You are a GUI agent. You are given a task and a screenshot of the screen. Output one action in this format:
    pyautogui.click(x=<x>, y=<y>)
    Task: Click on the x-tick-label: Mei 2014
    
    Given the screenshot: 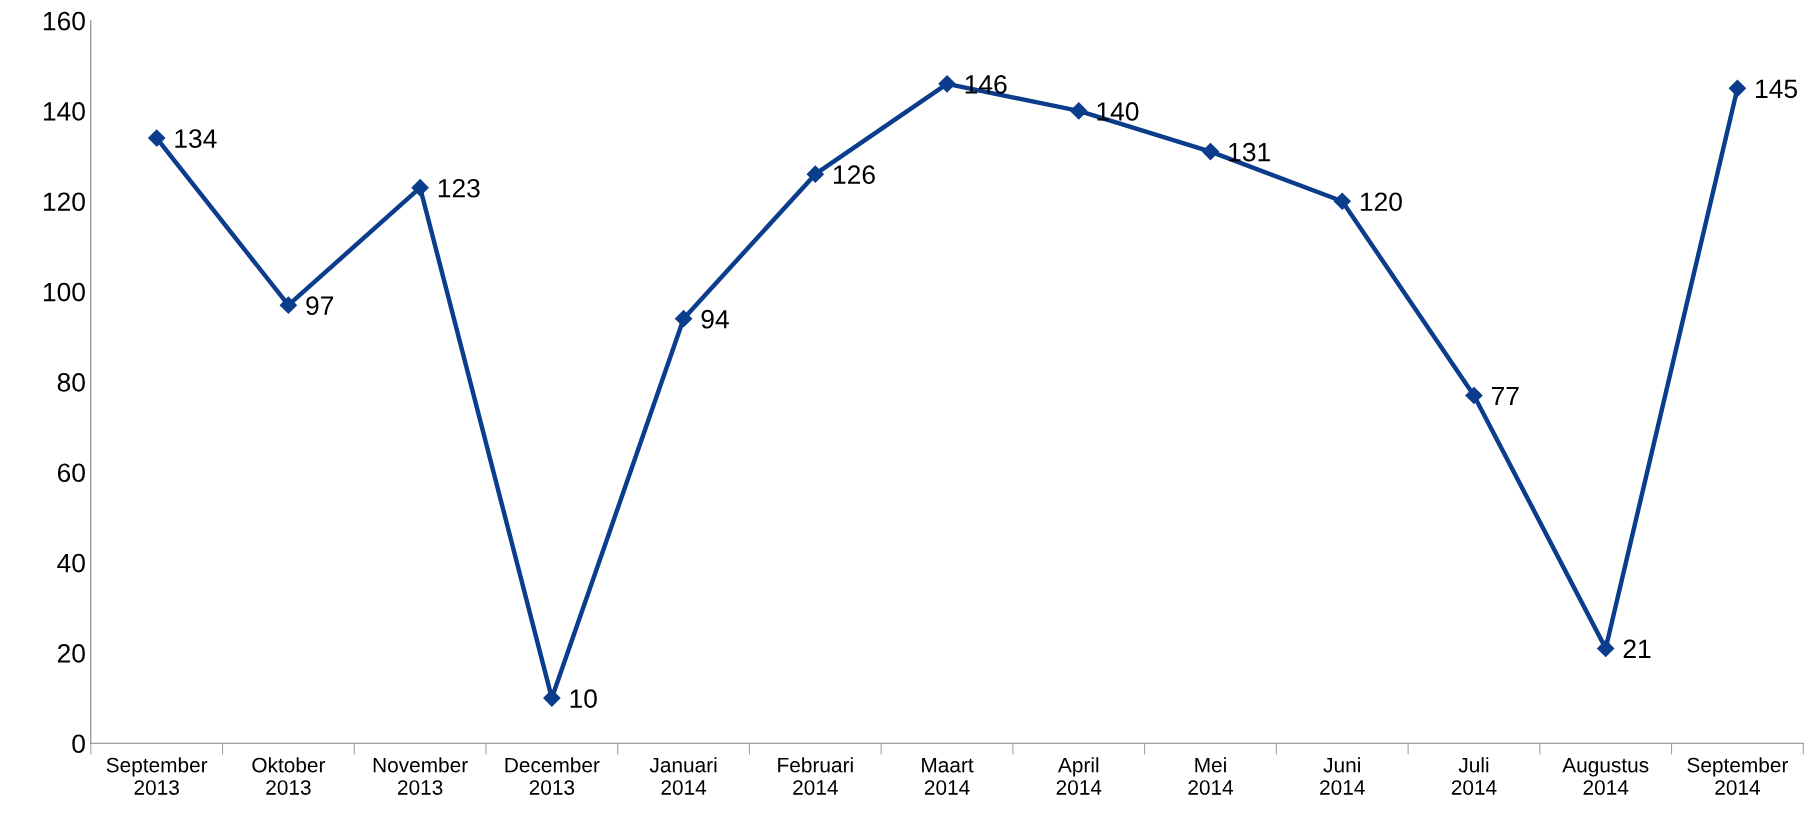 What is the action you would take?
    pyautogui.click(x=1211, y=776)
    